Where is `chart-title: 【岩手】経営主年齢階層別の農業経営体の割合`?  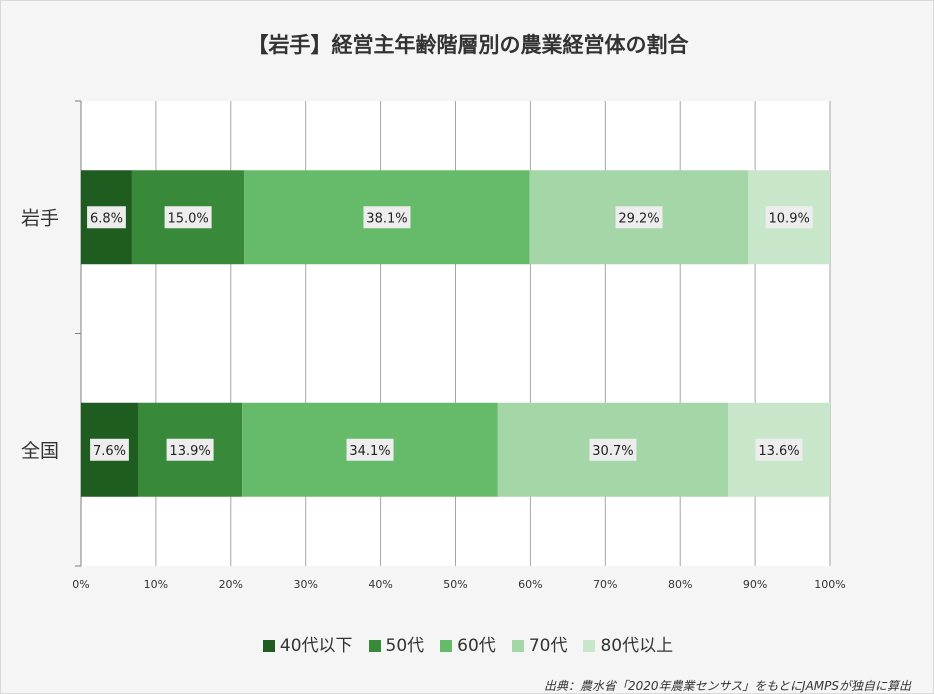
chart-title: 【岩手】経営主年齢階層別の農業経営体の割合 is located at coordinates (468, 45).